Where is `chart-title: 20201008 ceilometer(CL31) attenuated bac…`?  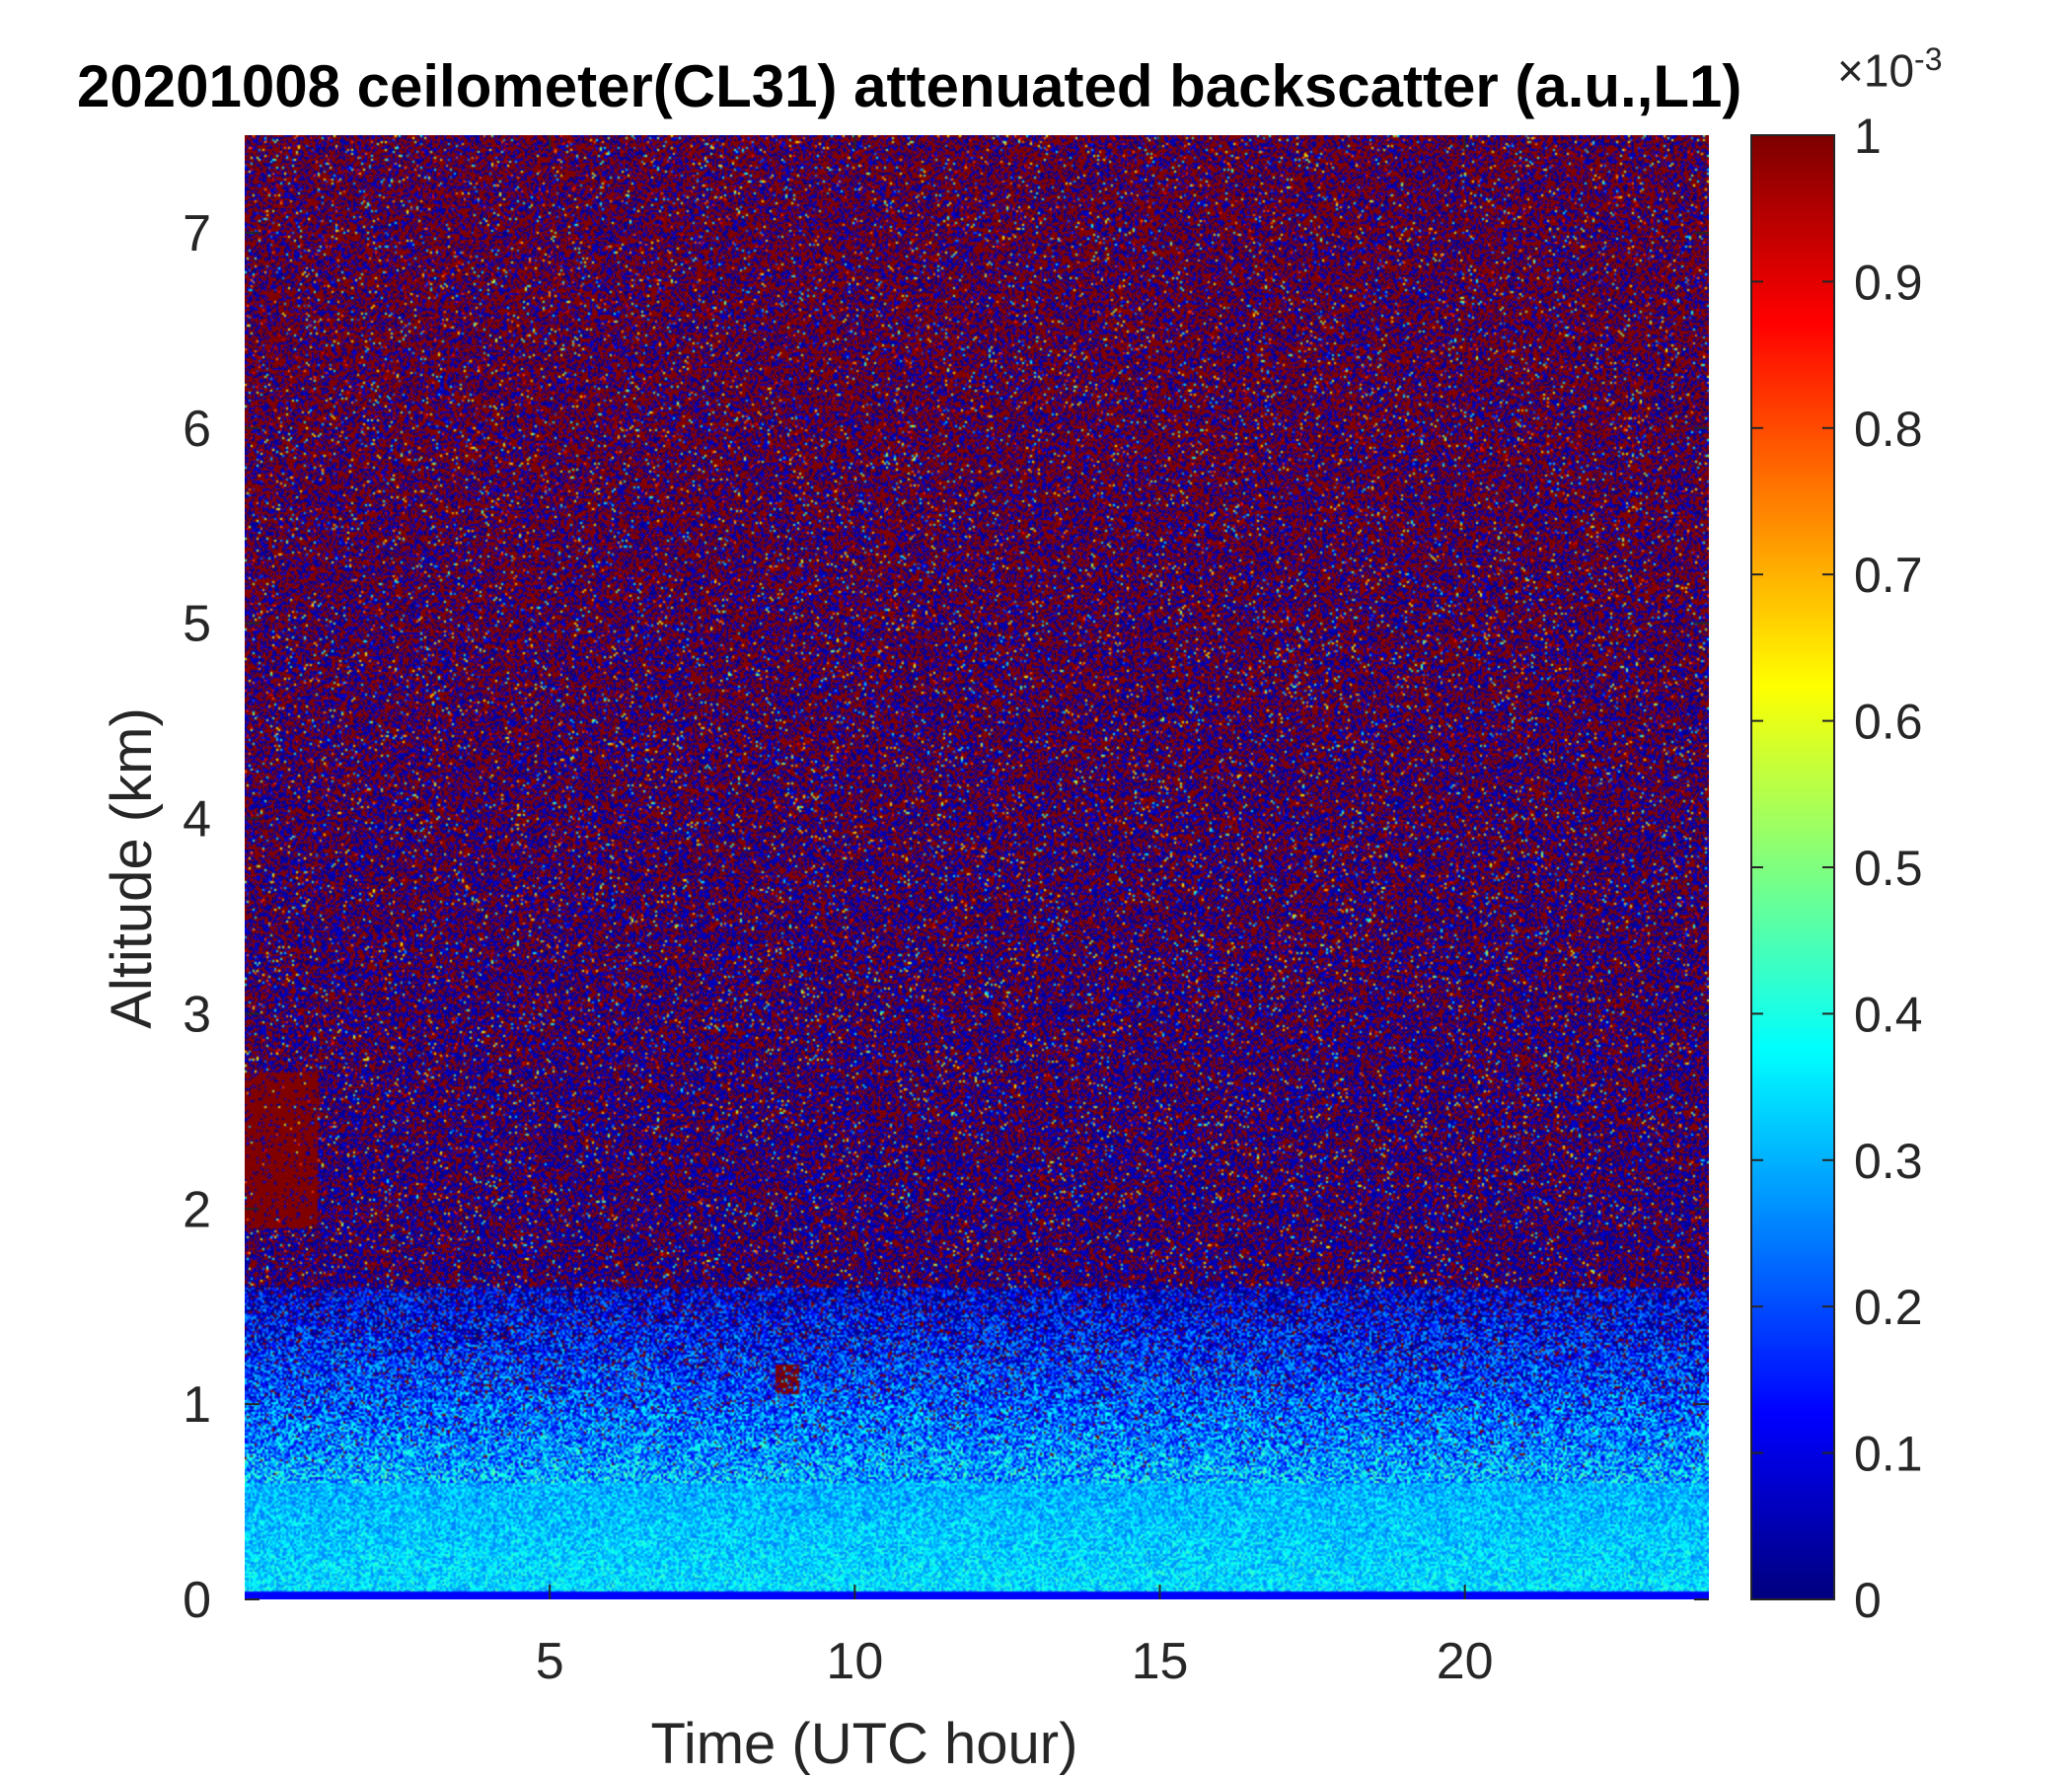 chart-title: 20201008 ceilometer(CL31) attenuated bac… is located at coordinates (910, 86).